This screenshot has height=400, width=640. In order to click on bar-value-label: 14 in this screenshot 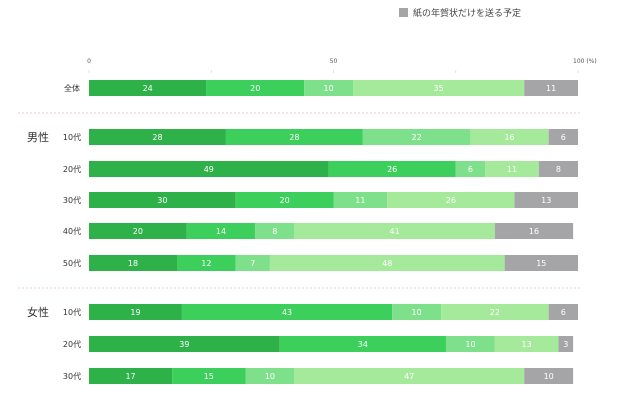, I will do `click(221, 231)`.